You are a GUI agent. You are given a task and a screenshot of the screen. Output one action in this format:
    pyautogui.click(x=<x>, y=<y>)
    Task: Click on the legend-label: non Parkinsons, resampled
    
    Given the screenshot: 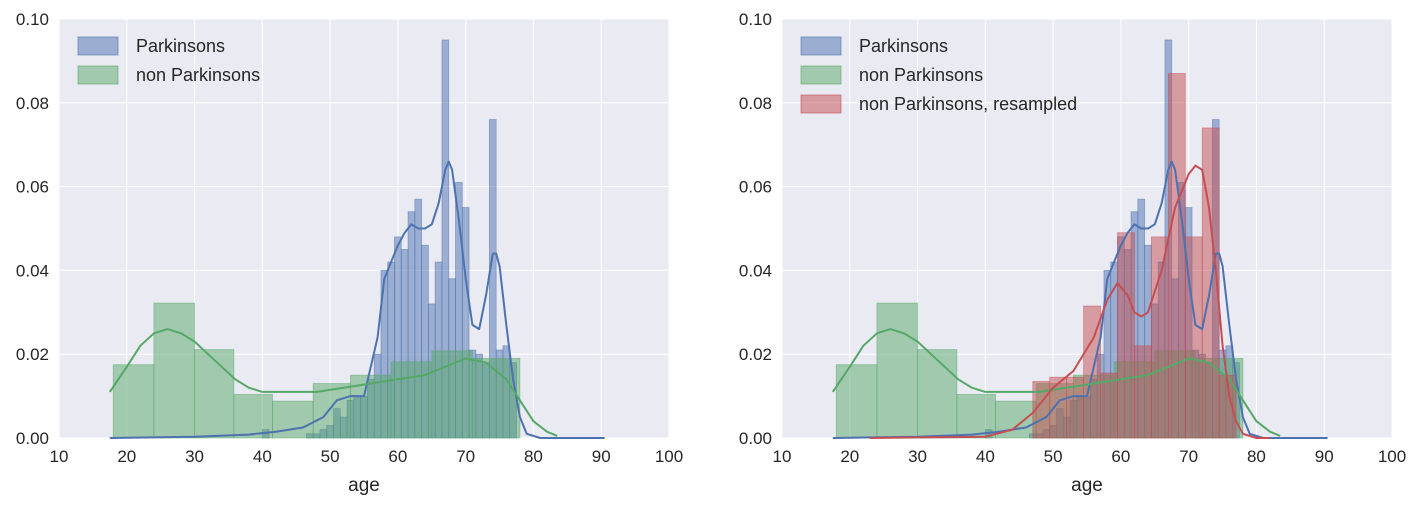 What is the action you would take?
    pyautogui.click(x=968, y=104)
    